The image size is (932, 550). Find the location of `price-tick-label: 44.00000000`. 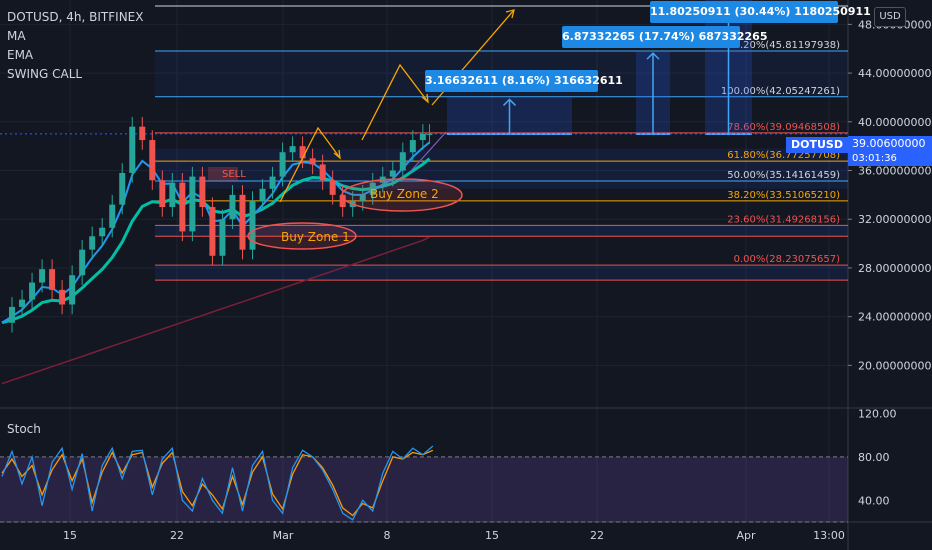

price-tick-label: 44.00000000 is located at coordinates (894, 73).